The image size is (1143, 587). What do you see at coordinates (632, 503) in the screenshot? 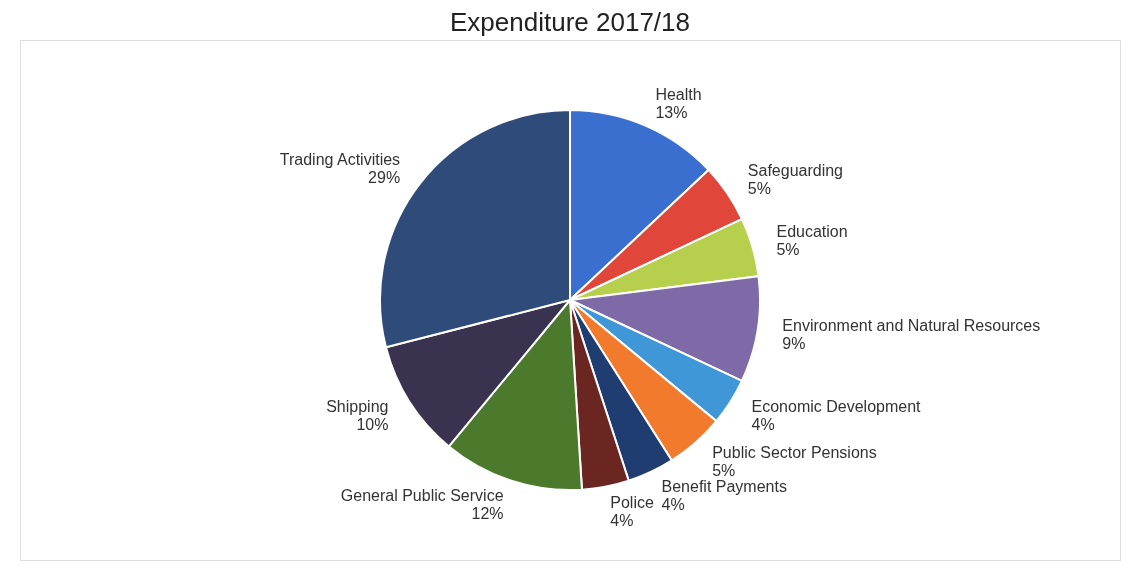
I see `slice-label: Police` at bounding box center [632, 503].